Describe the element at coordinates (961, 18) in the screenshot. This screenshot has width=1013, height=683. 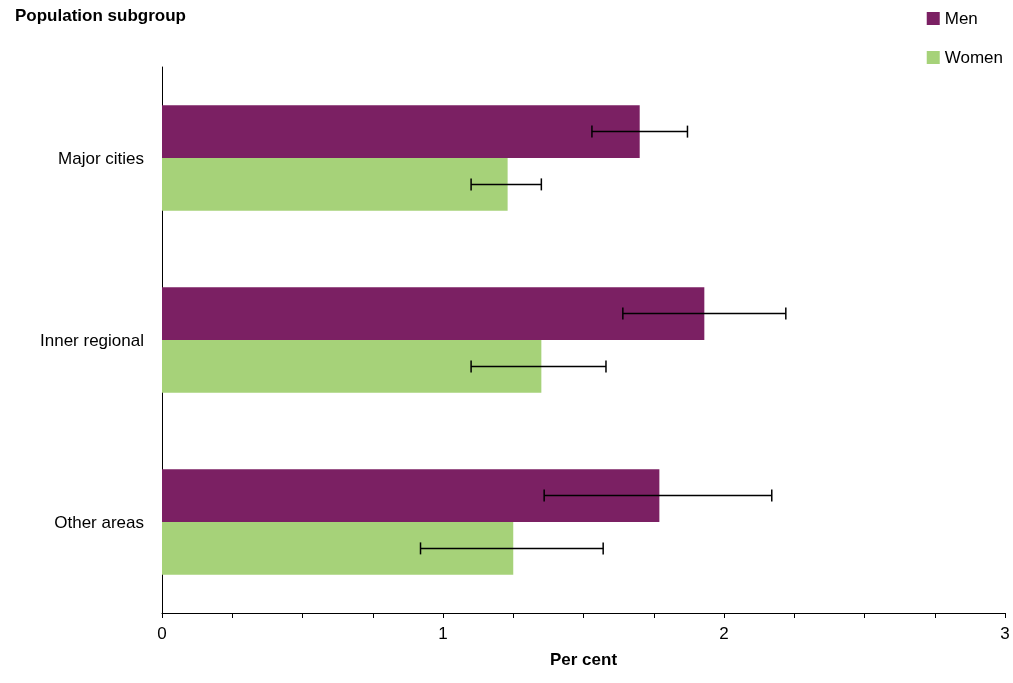
I see `legend-label: Men` at that location.